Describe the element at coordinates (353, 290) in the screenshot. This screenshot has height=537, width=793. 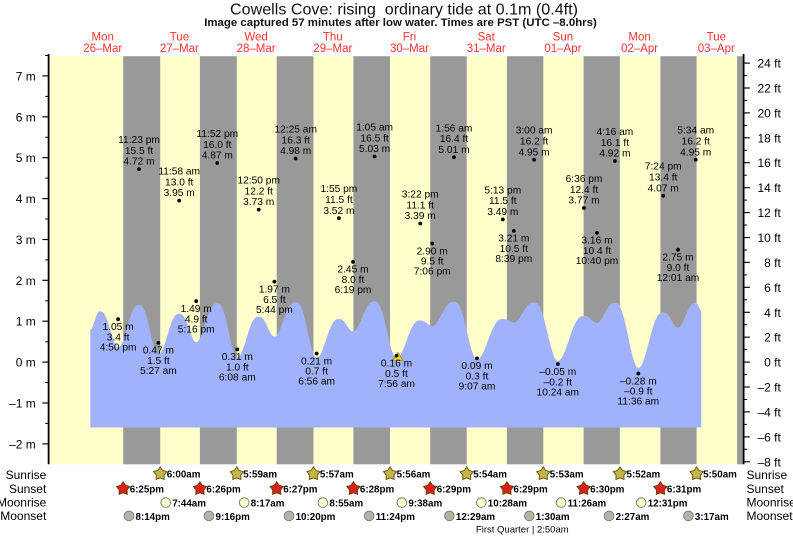
I see `svg-text: 6:19 pm` at that location.